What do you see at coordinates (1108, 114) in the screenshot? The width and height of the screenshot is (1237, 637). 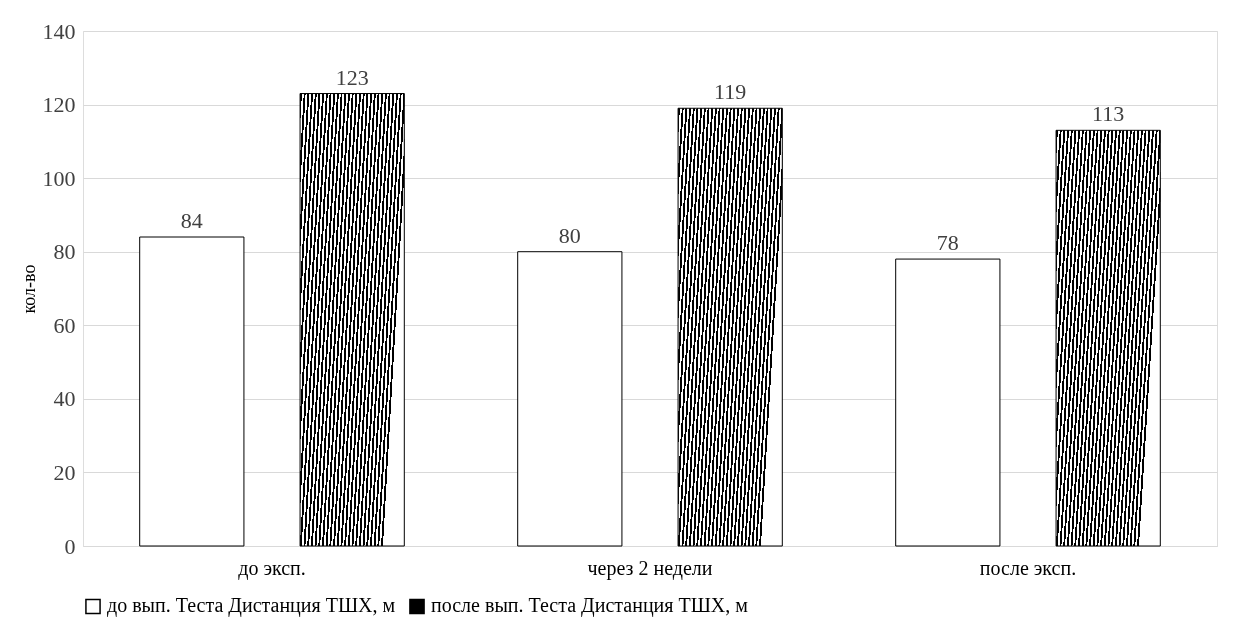 I see `data-label: 113` at bounding box center [1108, 114].